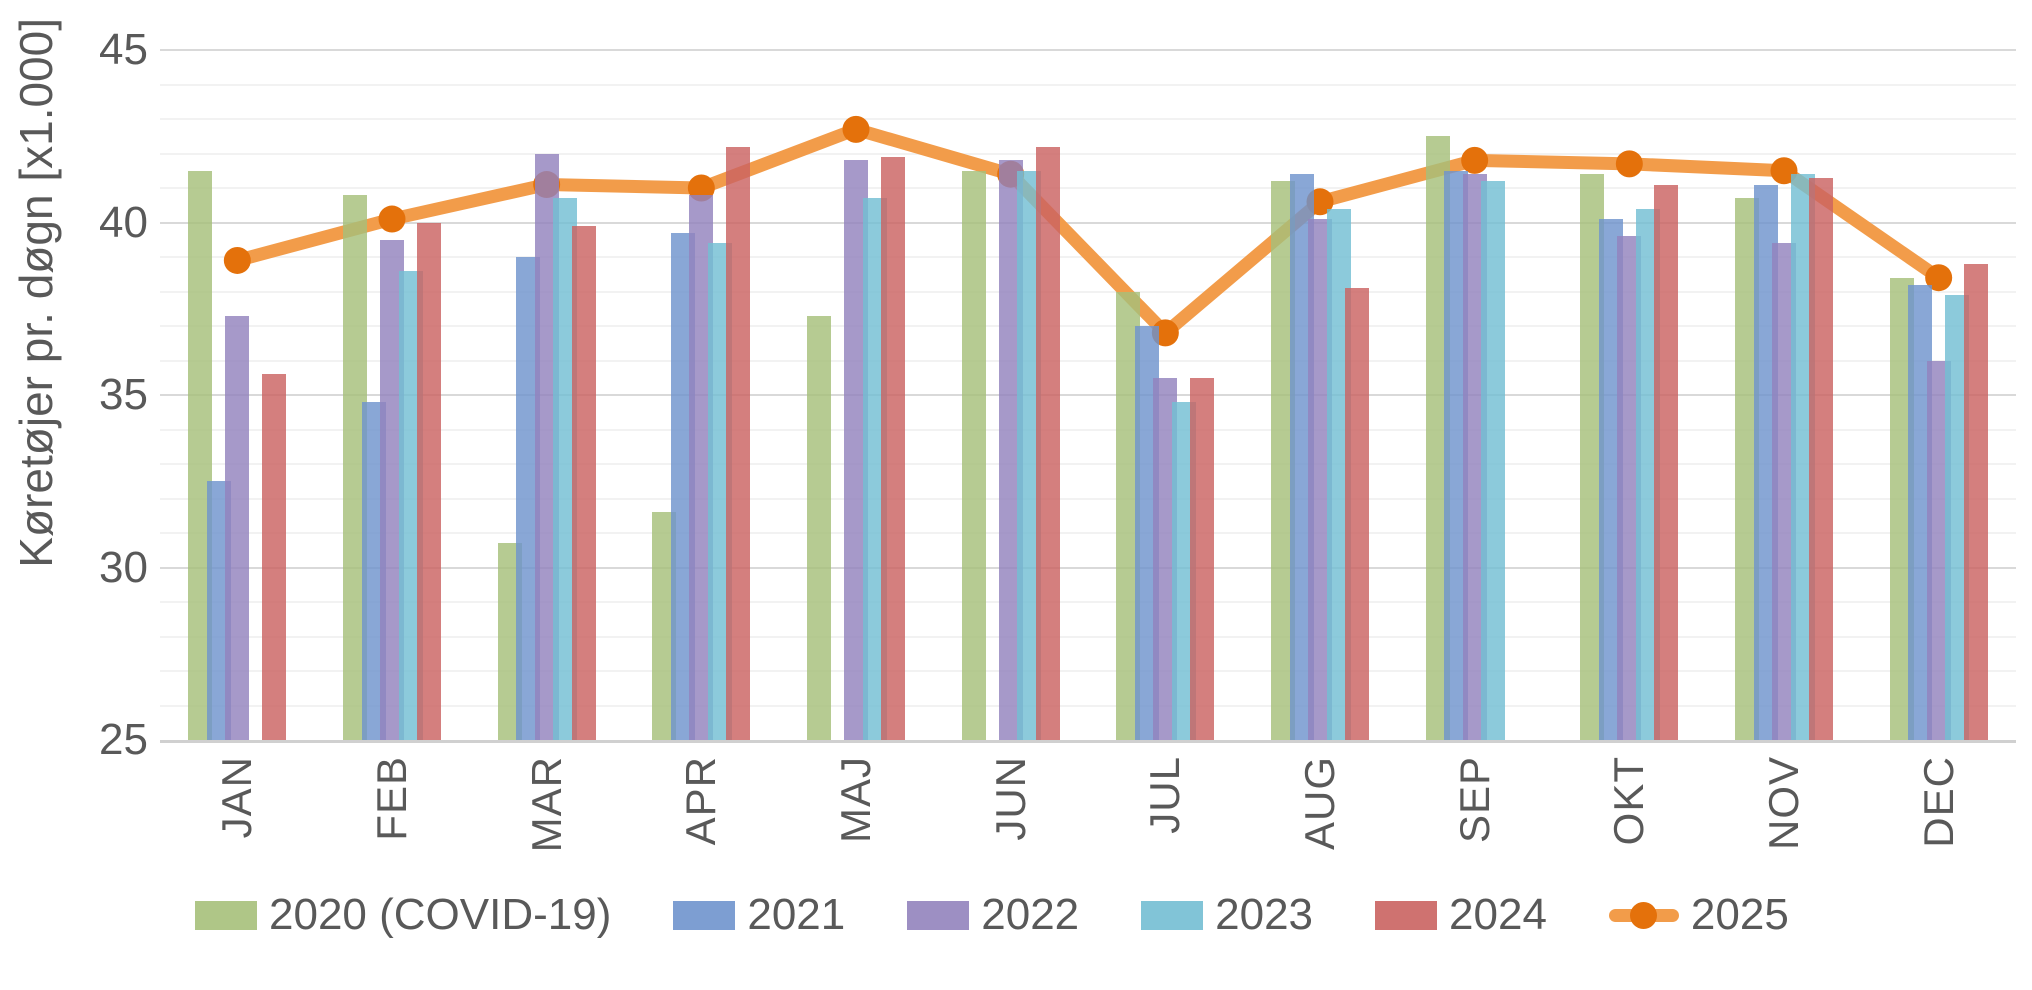 Image resolution: width=2032 pixels, height=990 pixels. What do you see at coordinates (546, 804) in the screenshot?
I see `x-tick-label-text: MAR` at bounding box center [546, 804].